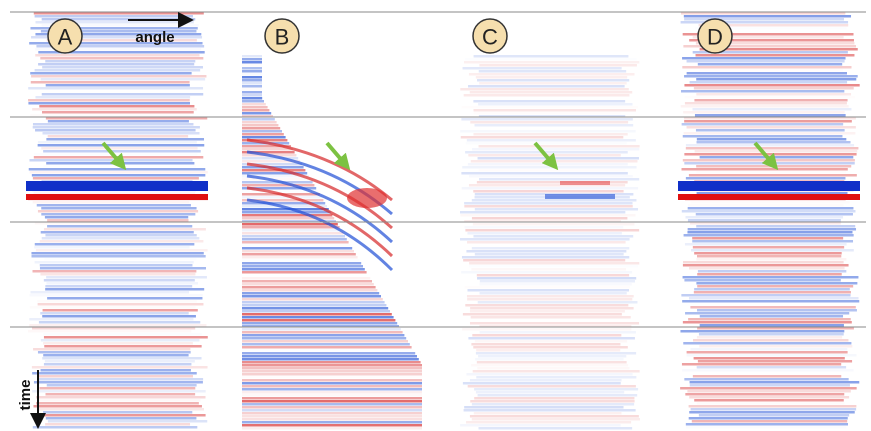 This screenshot has width=871, height=431. Describe the element at coordinates (117, 197) in the screenshot. I see `strong-red` at that location.